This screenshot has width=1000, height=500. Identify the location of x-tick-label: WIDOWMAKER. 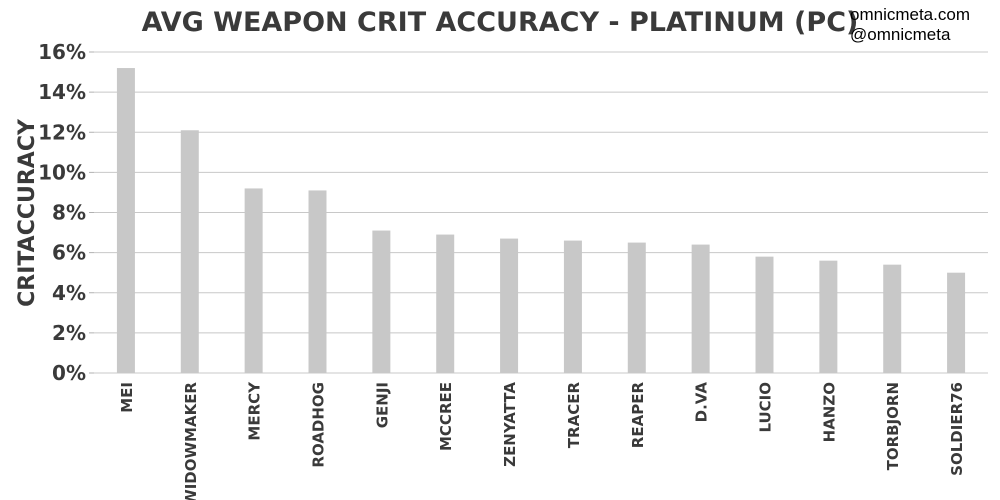
(191, 441).